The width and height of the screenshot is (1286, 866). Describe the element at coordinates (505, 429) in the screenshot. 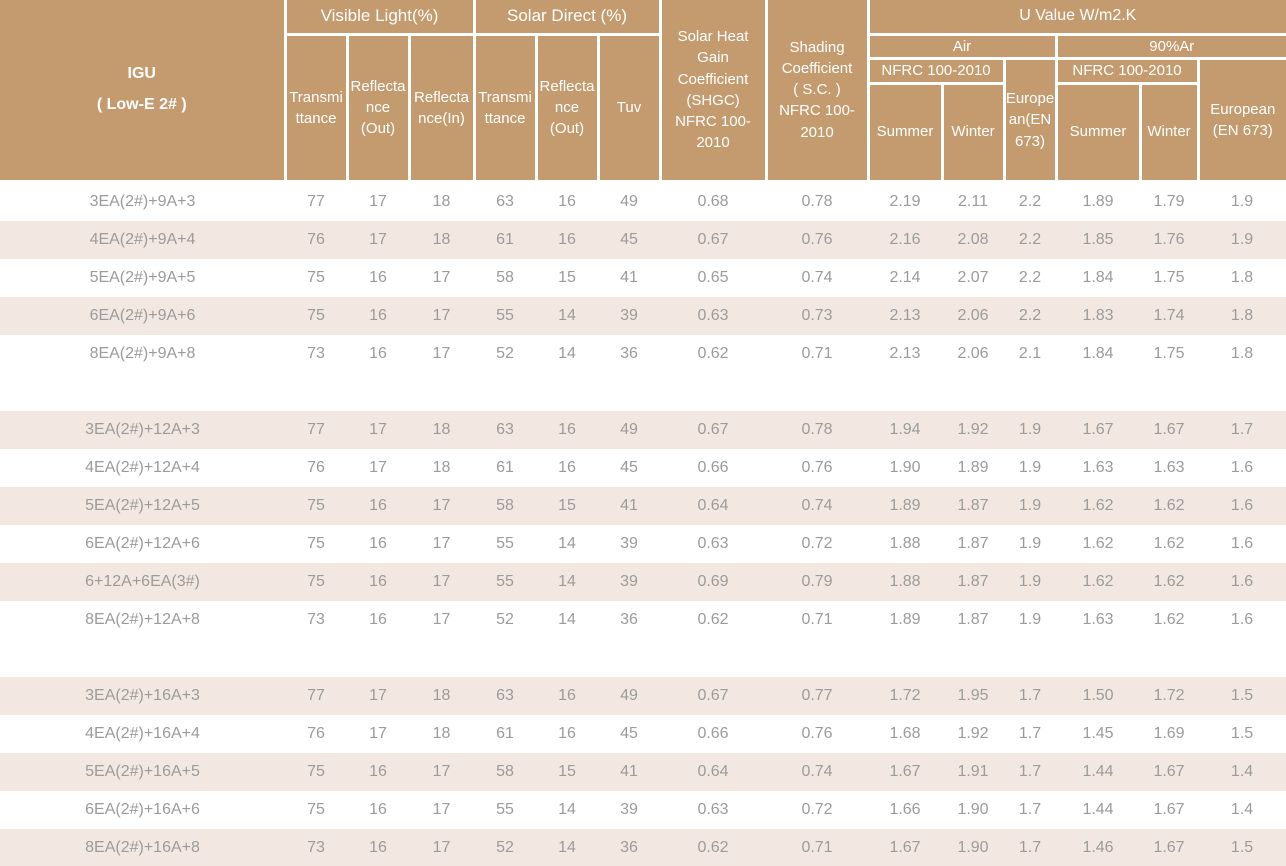

I see `value-cell: 63` at that location.